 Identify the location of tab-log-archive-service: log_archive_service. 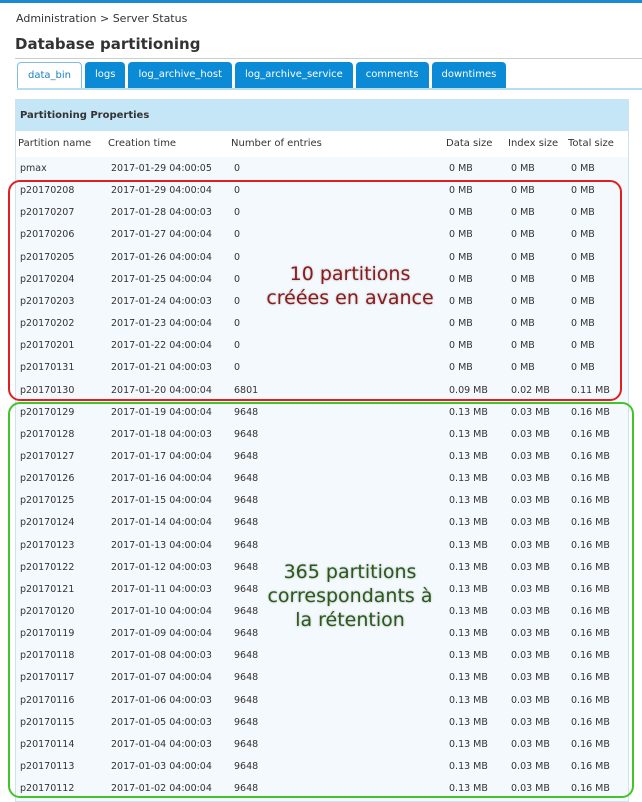
(294, 75).